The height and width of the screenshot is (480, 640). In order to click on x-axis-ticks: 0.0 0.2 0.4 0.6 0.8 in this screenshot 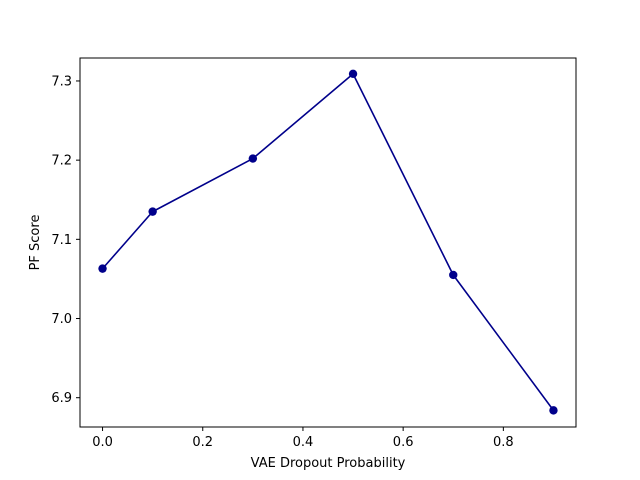, I will do `click(303, 438)`.